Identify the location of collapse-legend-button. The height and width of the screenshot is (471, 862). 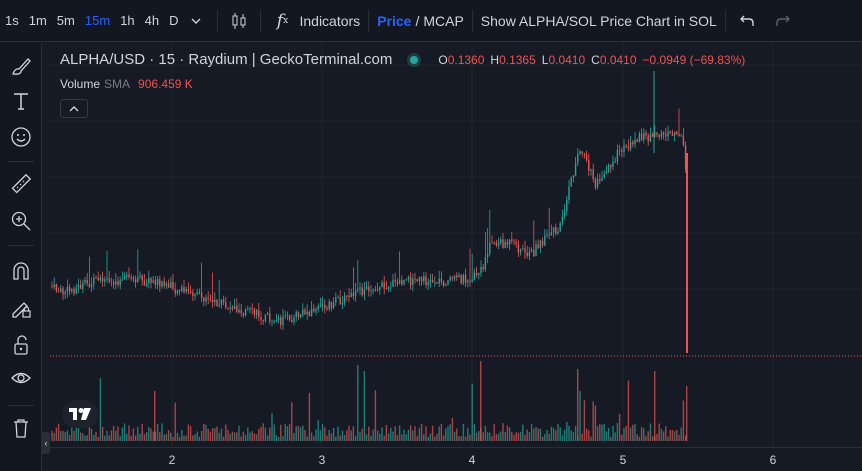
(74, 108).